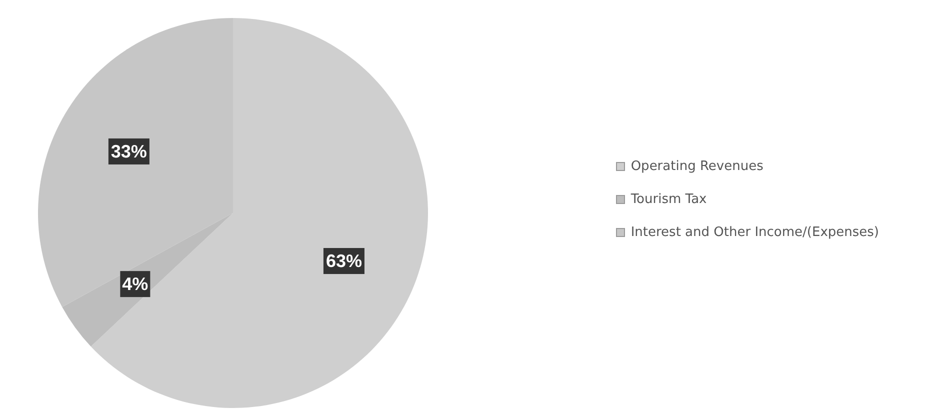 The height and width of the screenshot is (412, 947). I want to click on data-label: 4%, so click(135, 284).